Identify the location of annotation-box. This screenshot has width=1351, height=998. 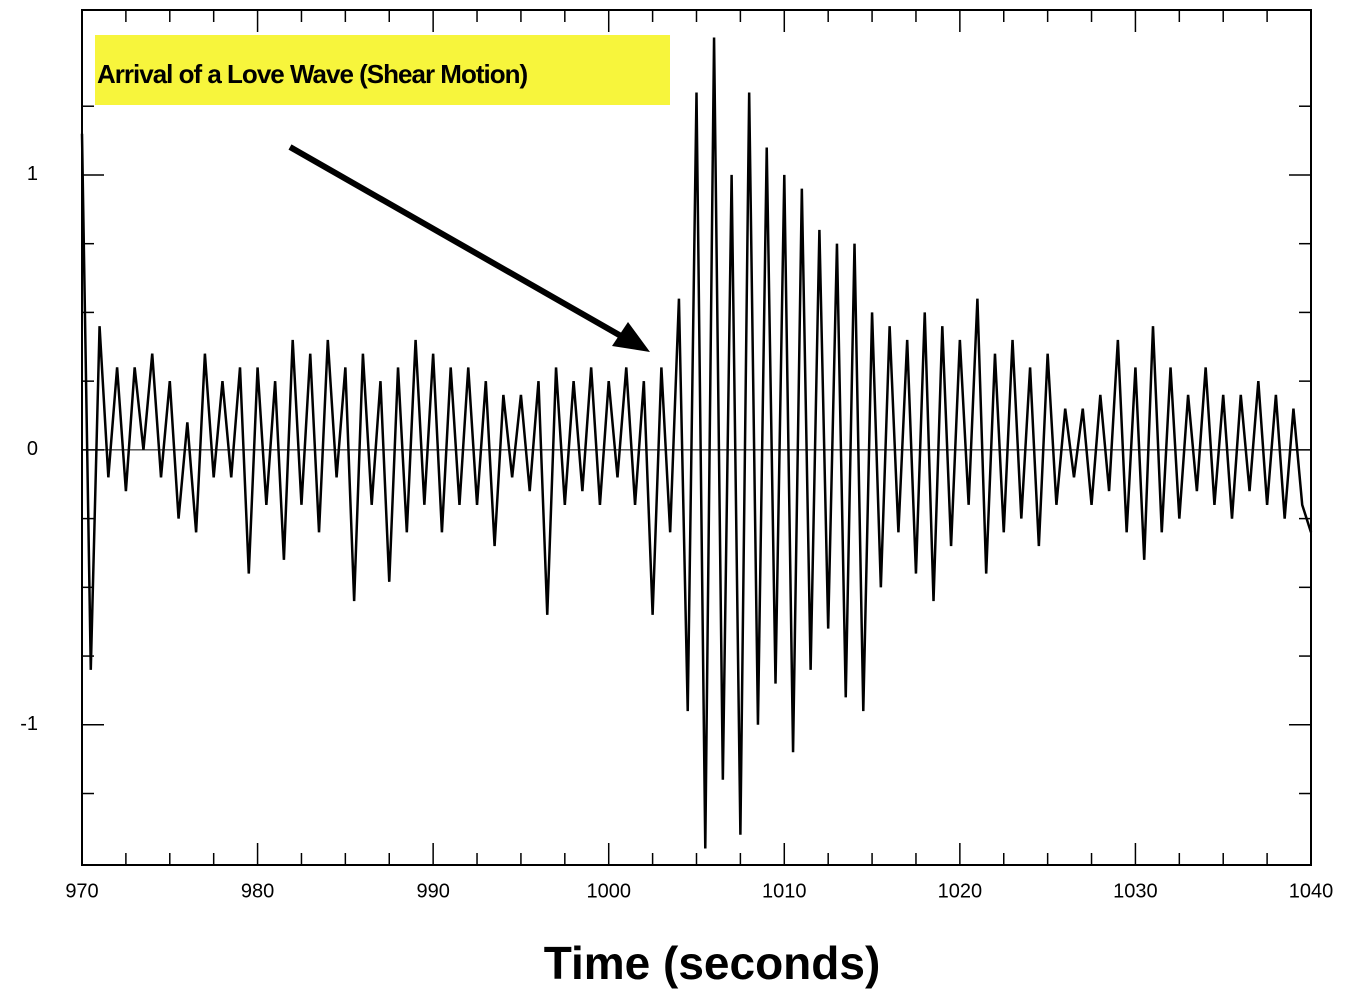
(382, 70).